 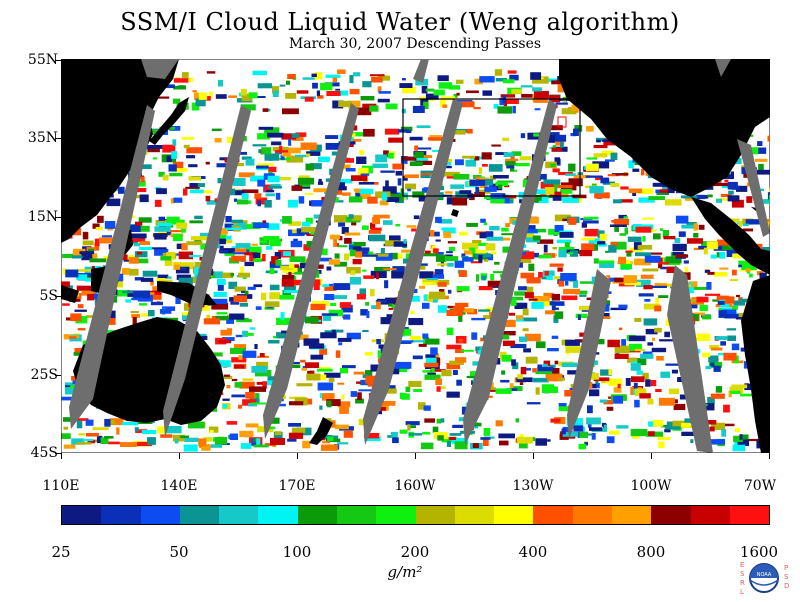 What do you see at coordinates (510, 272) in the screenshot?
I see `orbit-gap` at bounding box center [510, 272].